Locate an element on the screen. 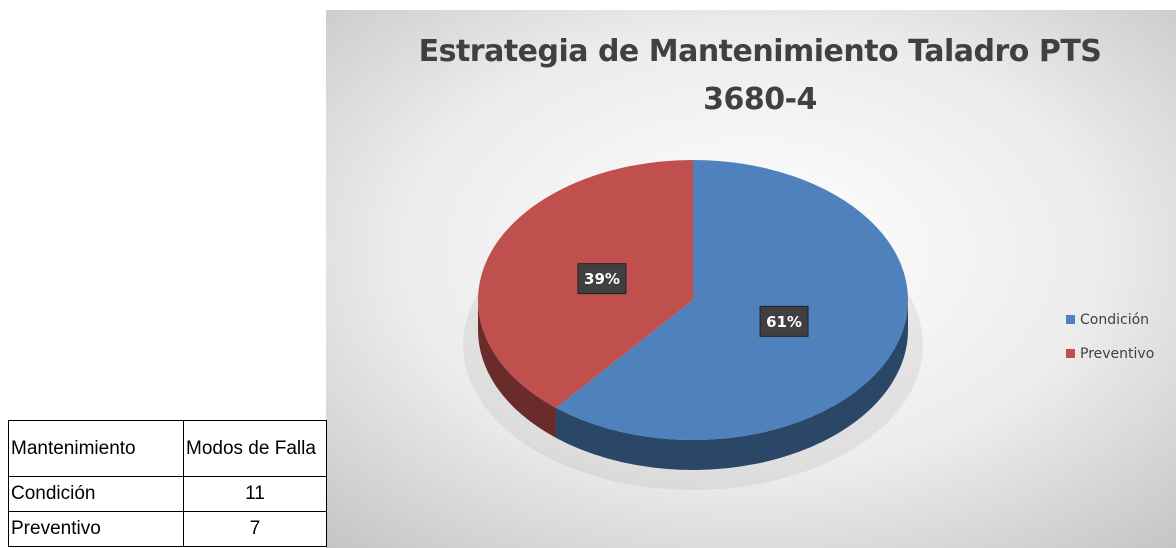  data-label: 61% is located at coordinates (784, 322).